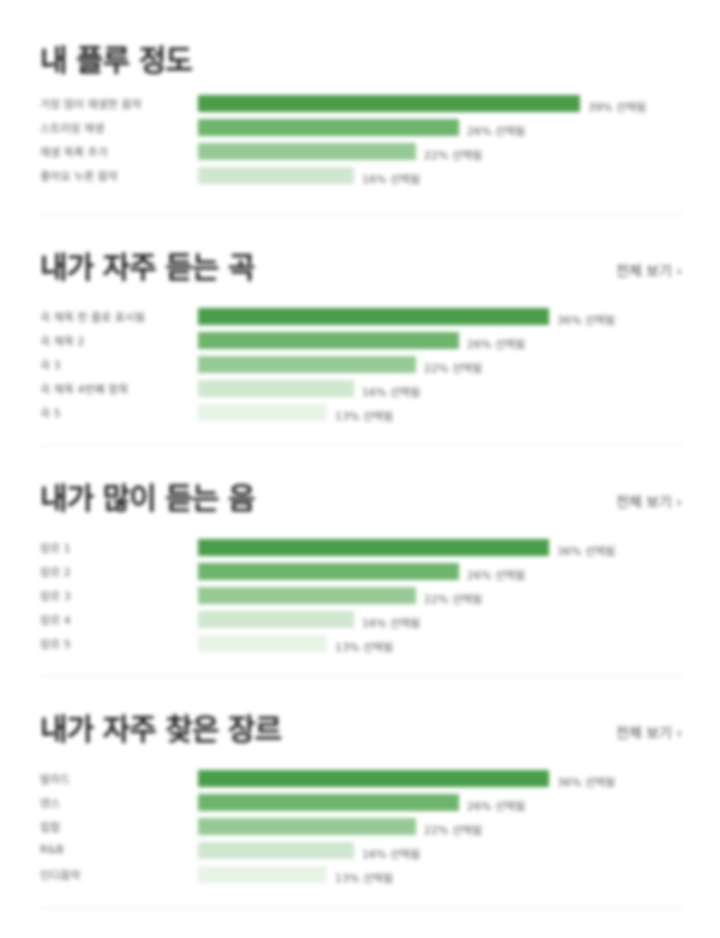 This screenshot has width=720, height=938. What do you see at coordinates (116, 61) in the screenshot?
I see `section-title: 내 플루 정도` at bounding box center [116, 61].